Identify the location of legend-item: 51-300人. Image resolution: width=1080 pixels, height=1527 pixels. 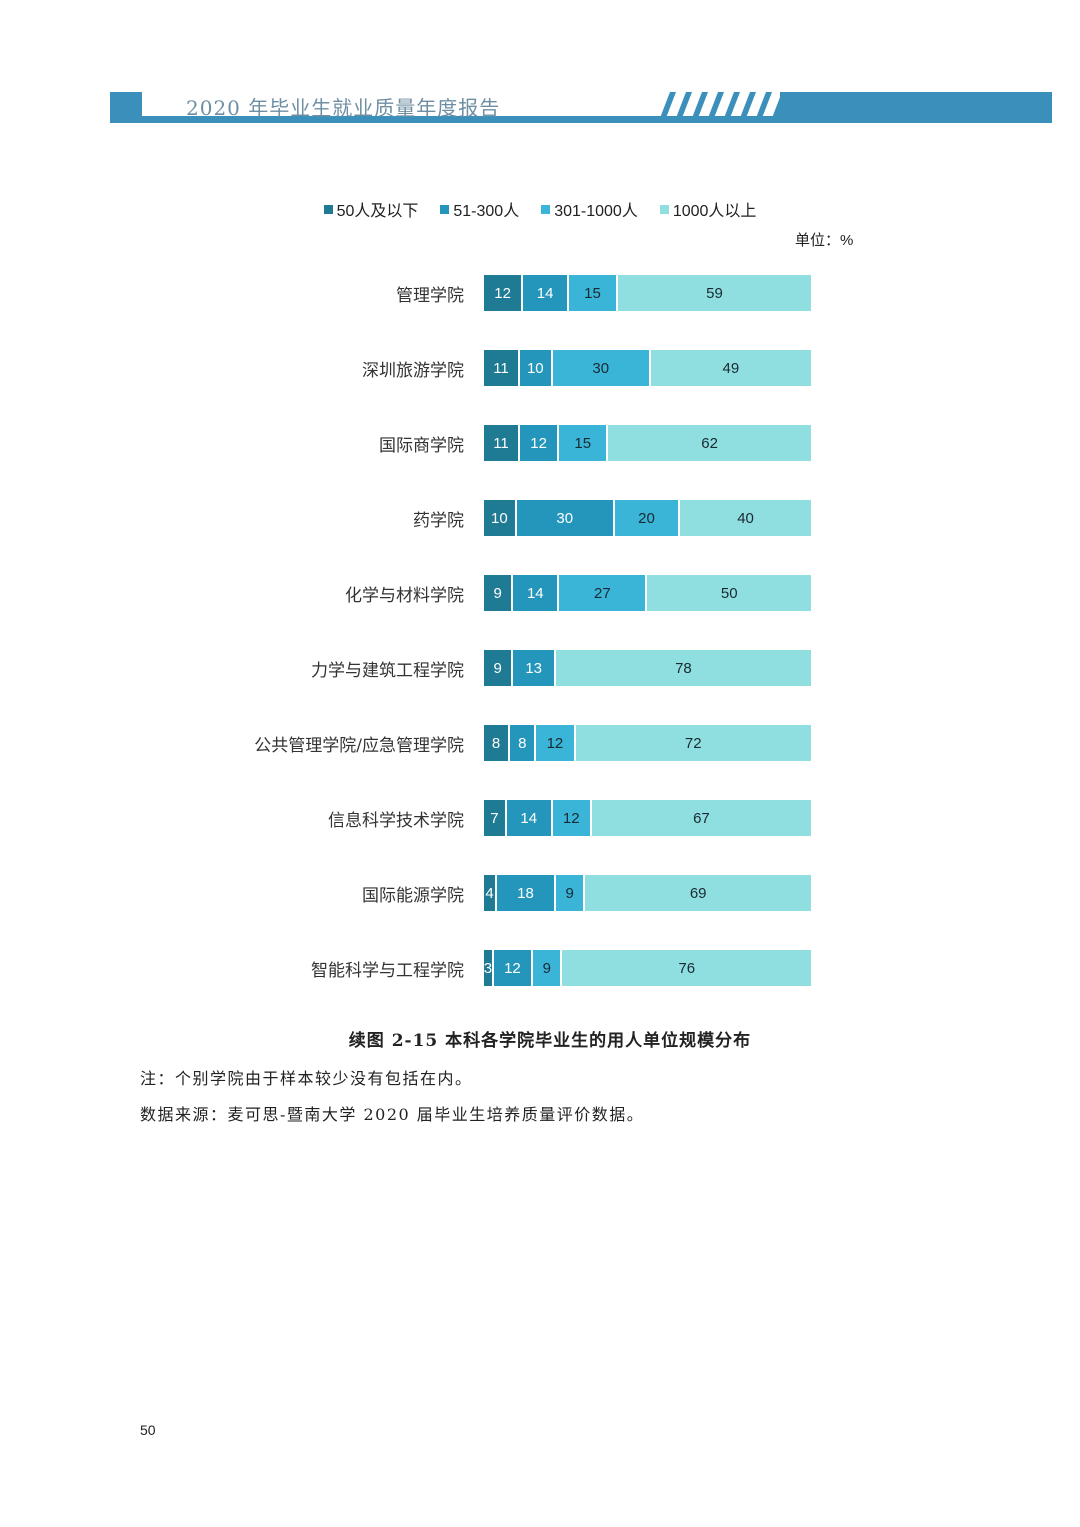
(479, 209).